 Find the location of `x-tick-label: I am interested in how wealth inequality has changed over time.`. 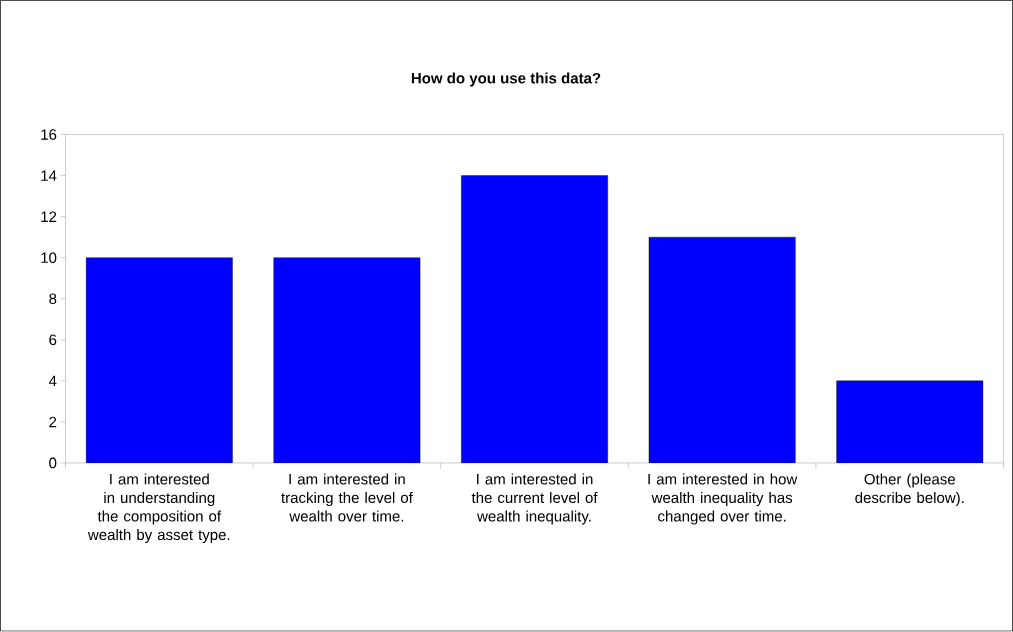

x-tick-label: I am interested in how wealth inequality has changed over time. is located at coordinates (723, 499).